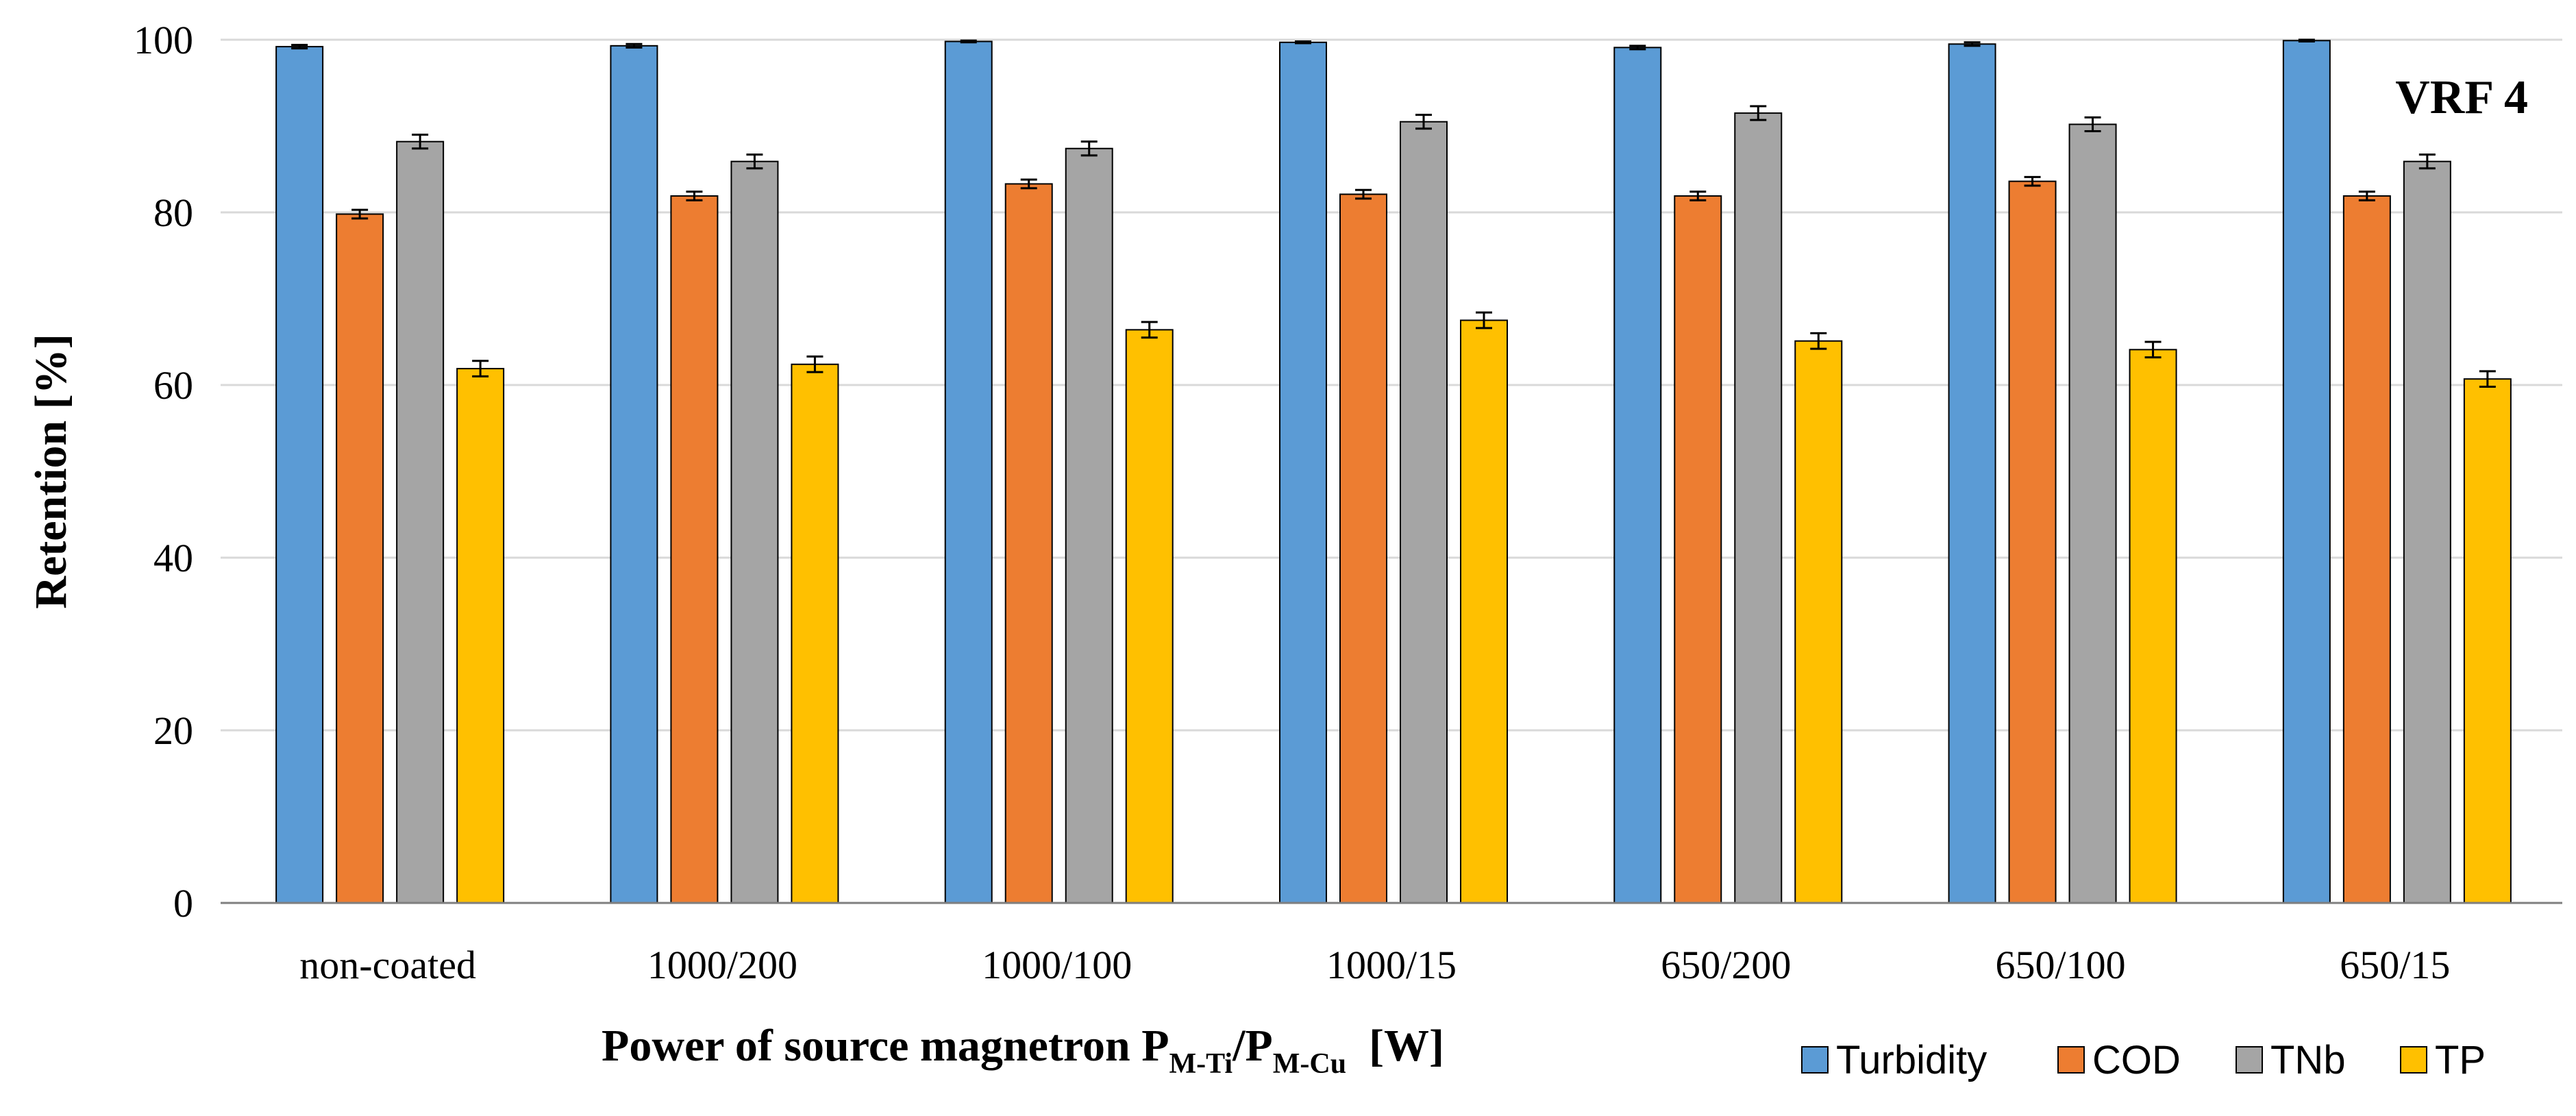 This screenshot has height=1116, width=2576. What do you see at coordinates (2061, 965) in the screenshot?
I see `x-category-label: 650/100` at bounding box center [2061, 965].